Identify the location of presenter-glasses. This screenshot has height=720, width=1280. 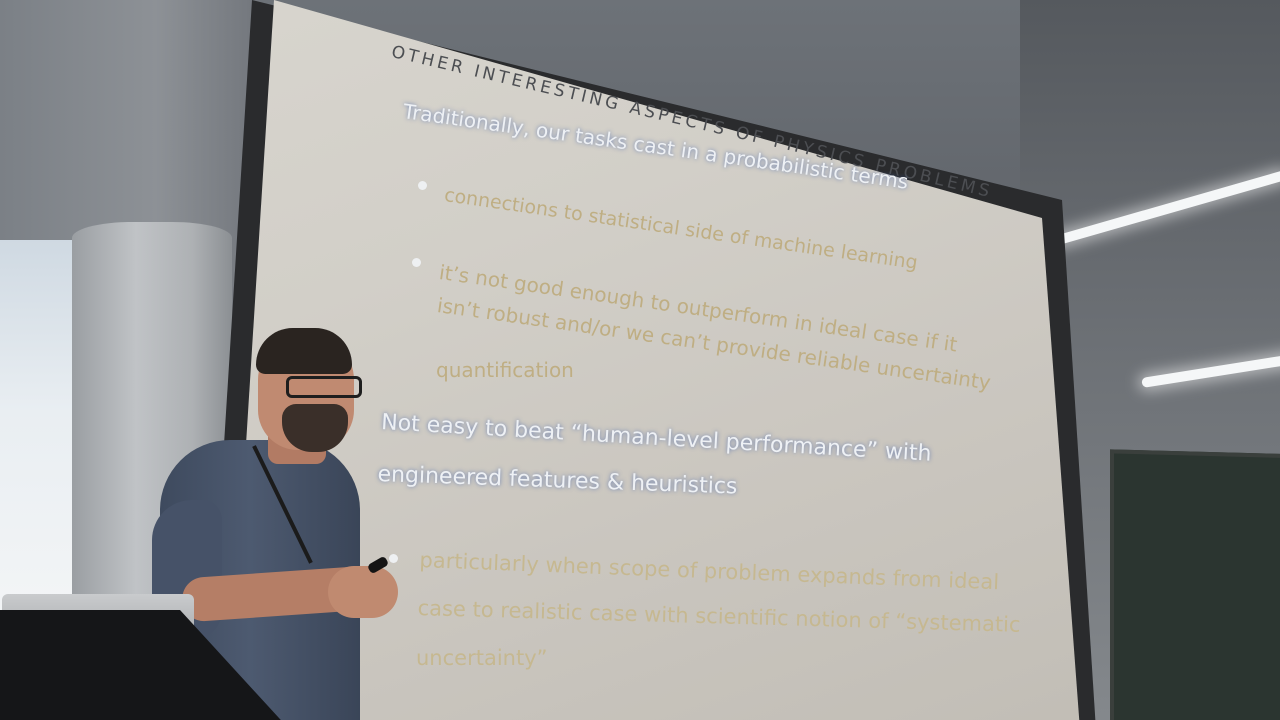
(324, 387).